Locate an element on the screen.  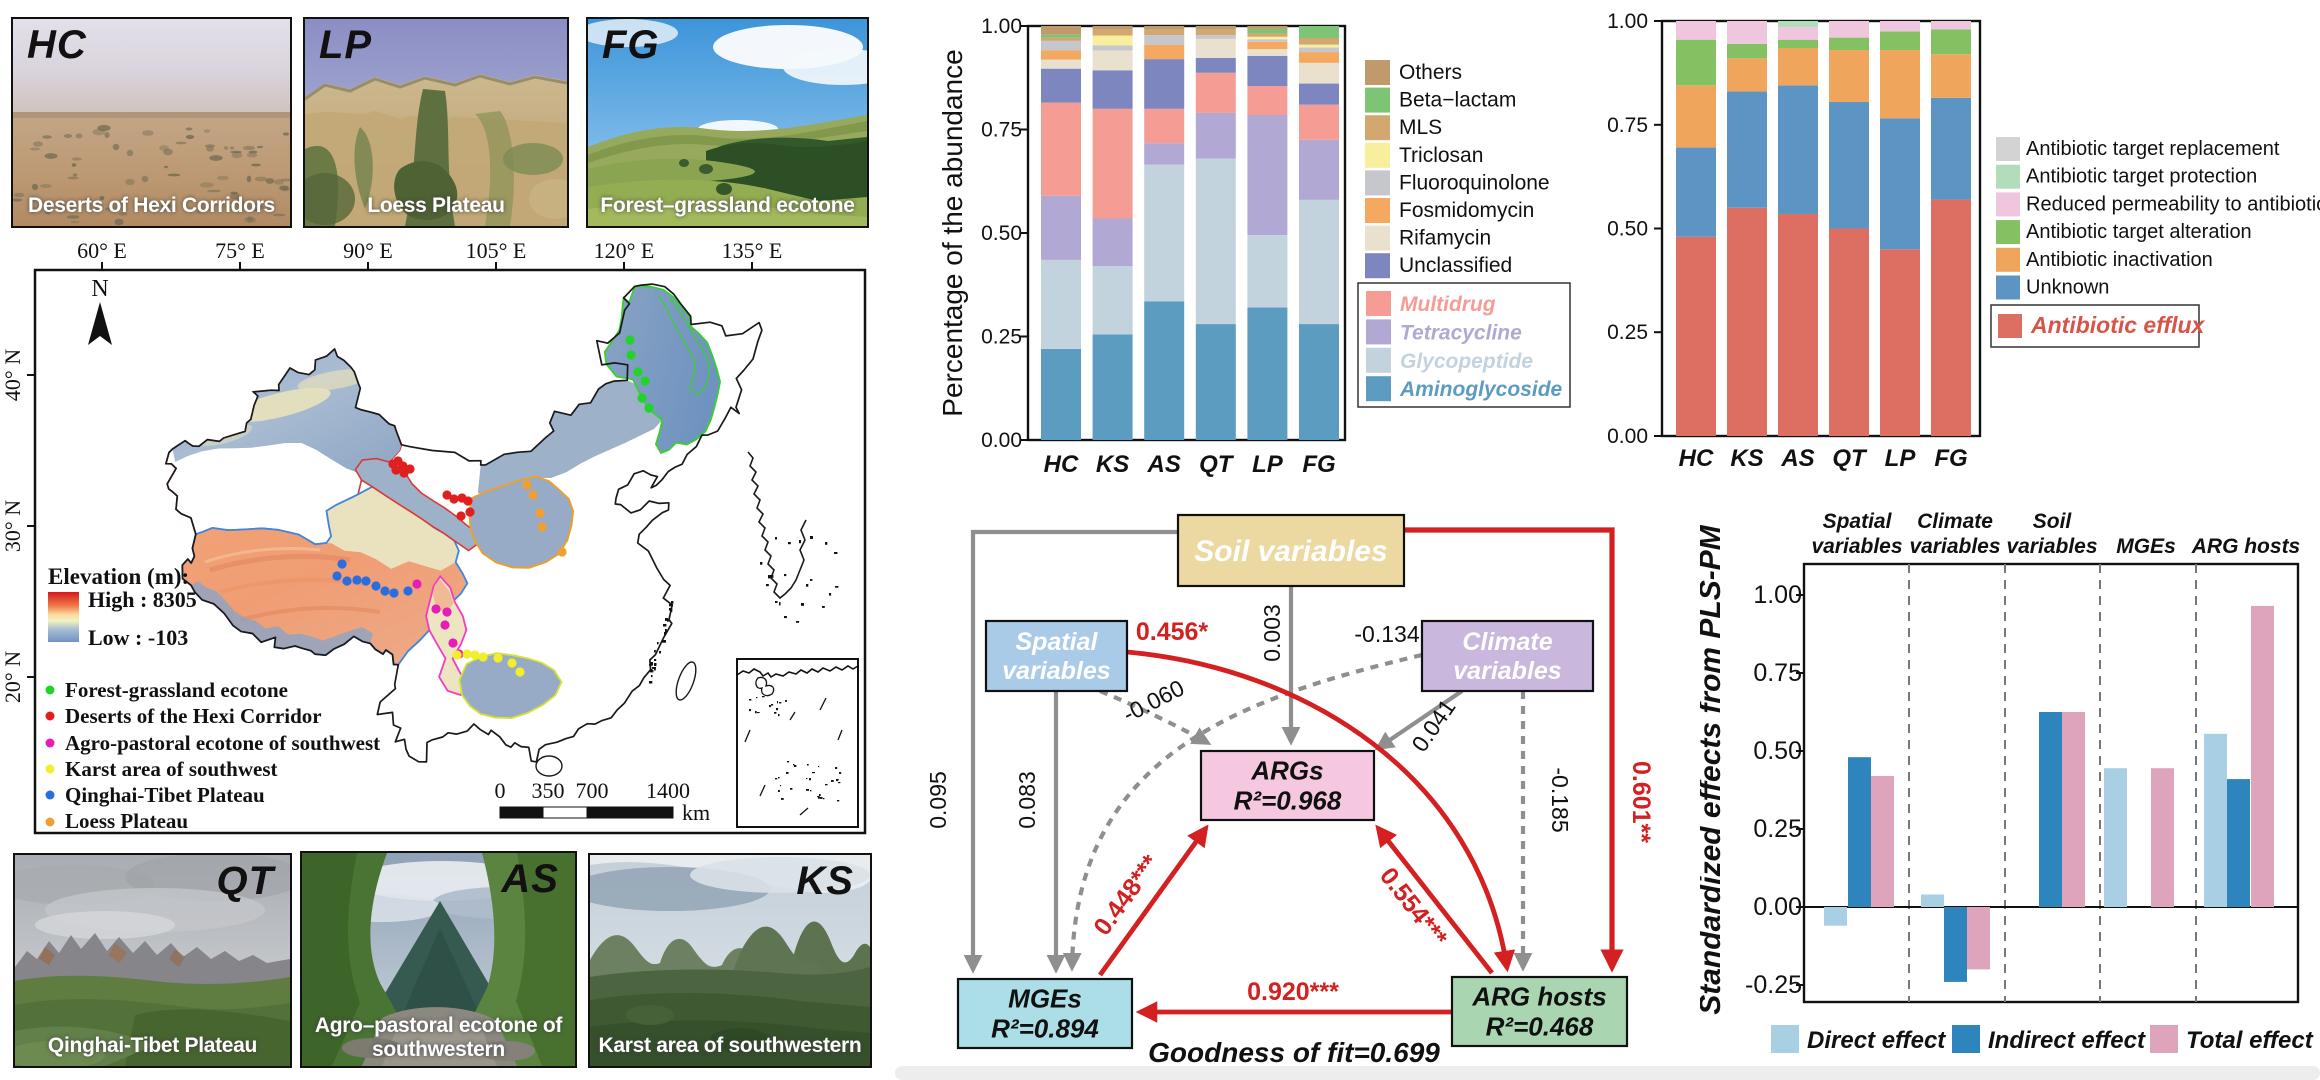
svg-text: Qinghai-Tibet Plateau is located at coordinates (165, 795).